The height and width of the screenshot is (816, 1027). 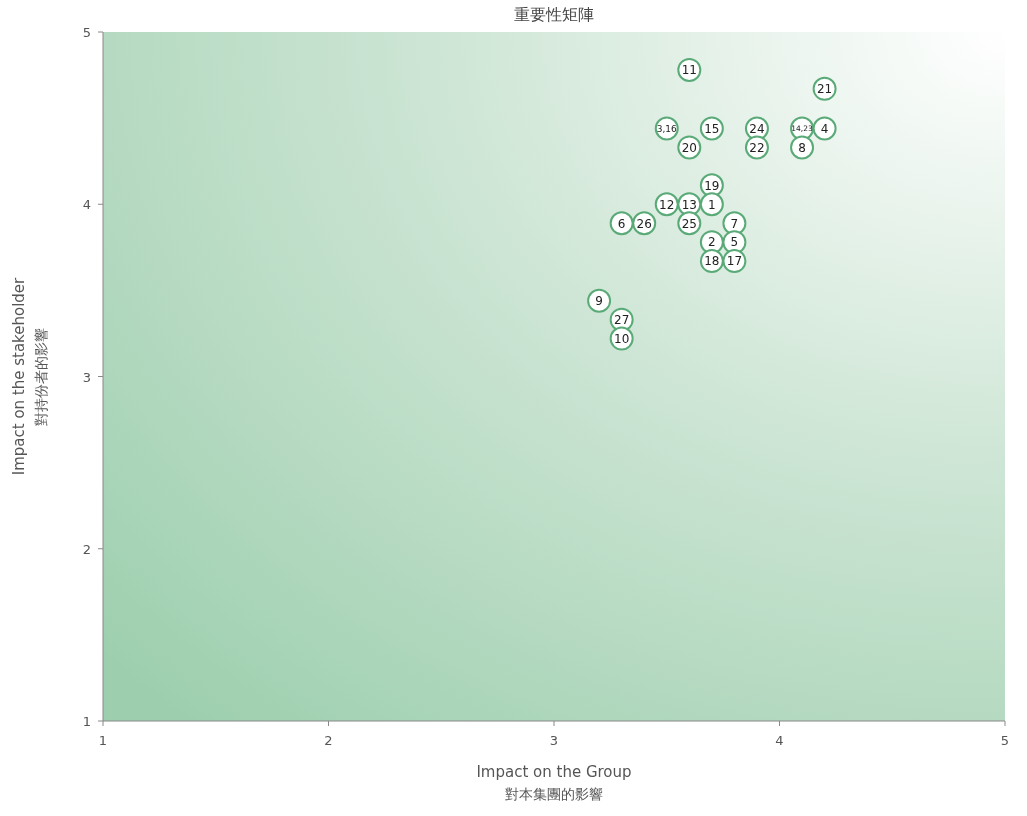 I want to click on annotation: 20, so click(x=689, y=147).